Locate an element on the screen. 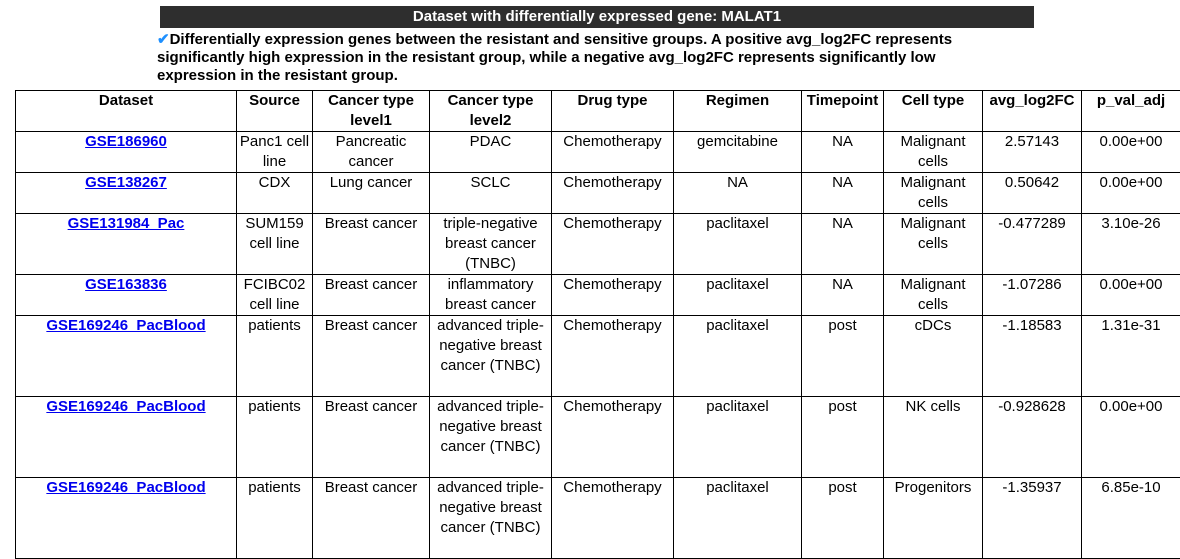 The image size is (1180, 559). cell-cancer_type_level1: Lung cancer is located at coordinates (371, 193).